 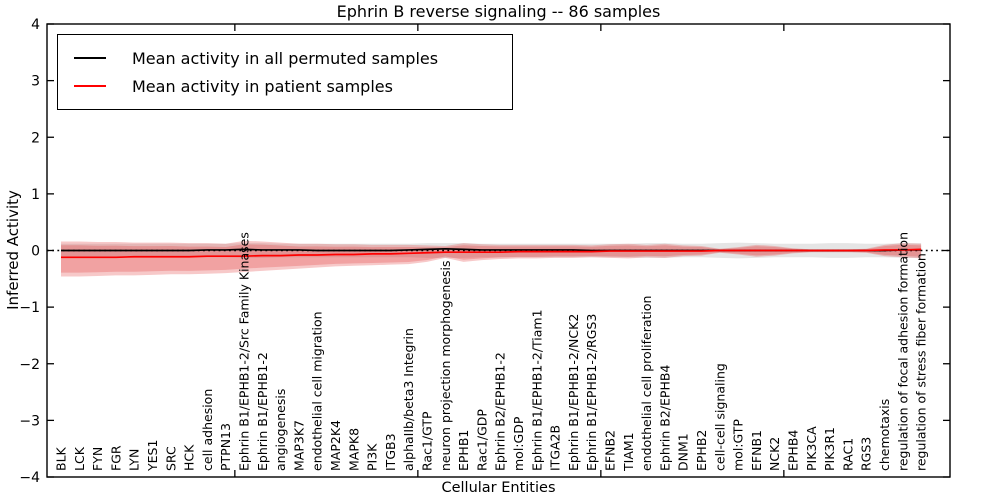 What do you see at coordinates (683, 452) in the screenshot?
I see `x-tick-label: DNM1` at bounding box center [683, 452].